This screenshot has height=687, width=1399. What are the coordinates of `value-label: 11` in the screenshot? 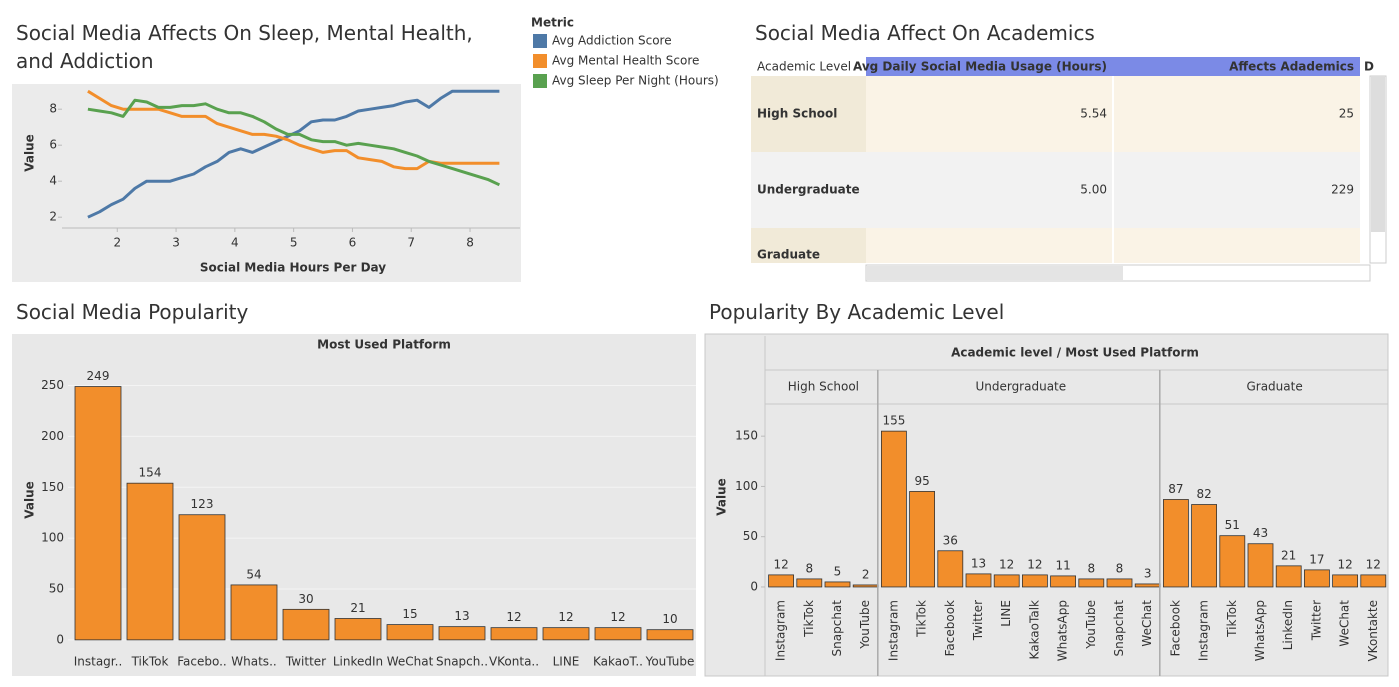 It's located at (1062, 565).